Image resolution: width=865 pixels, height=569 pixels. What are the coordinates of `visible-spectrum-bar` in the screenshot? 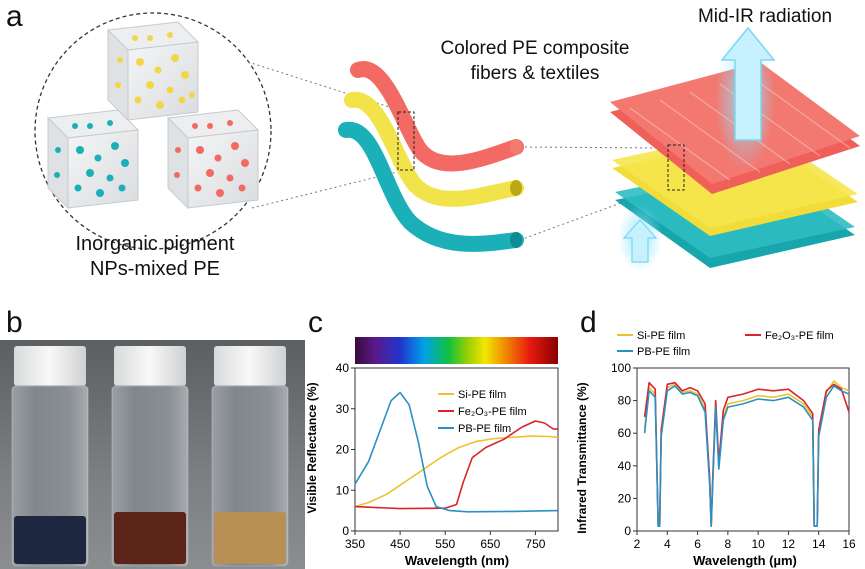 It's located at (456, 350).